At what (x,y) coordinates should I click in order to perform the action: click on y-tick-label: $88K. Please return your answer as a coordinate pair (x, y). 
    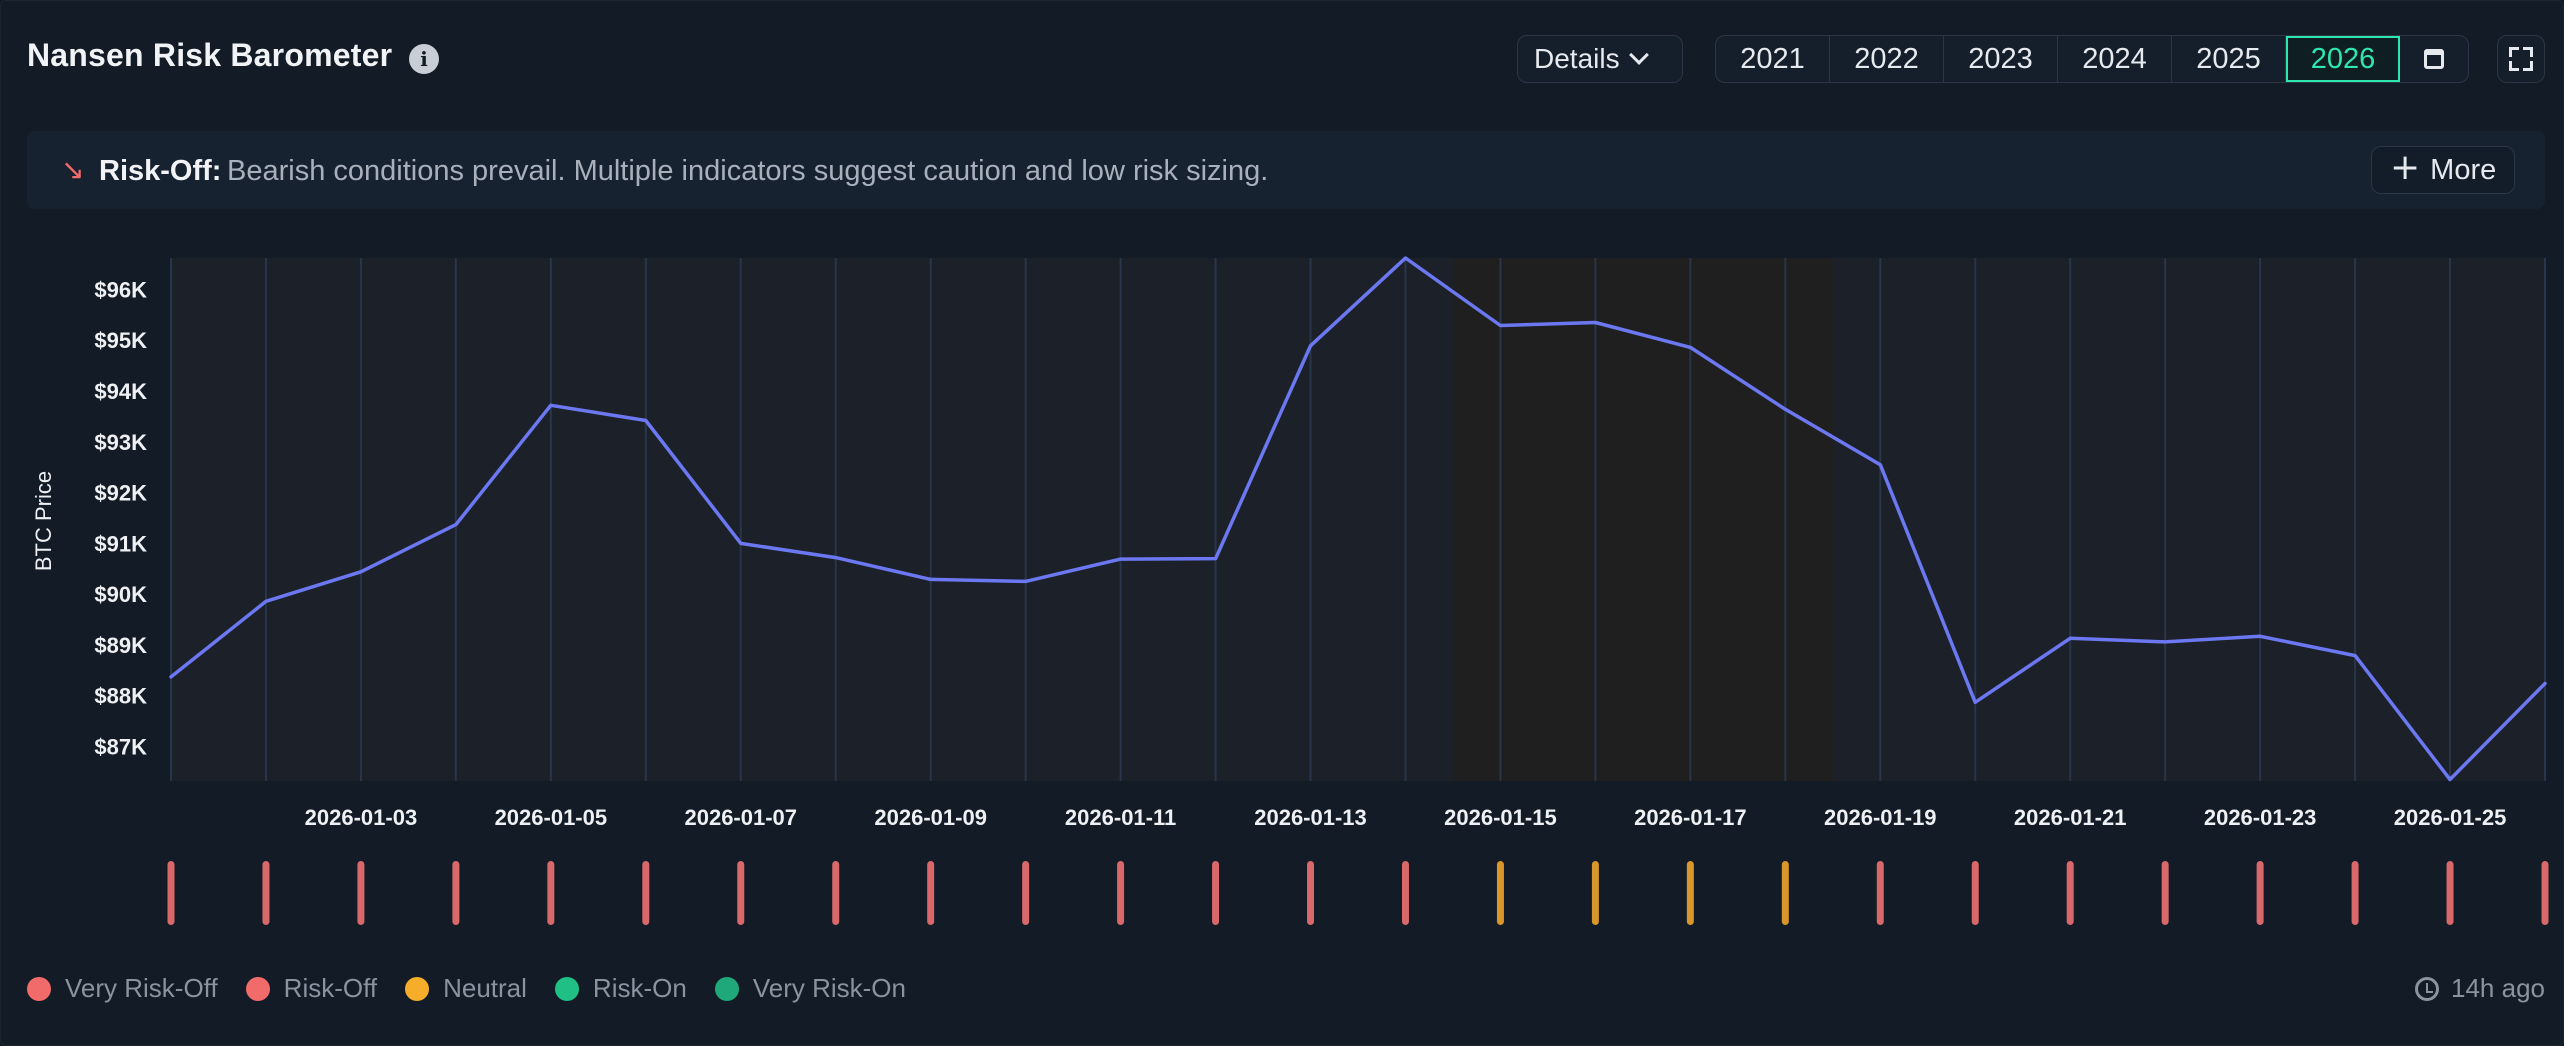
    Looking at the image, I should click on (120, 696).